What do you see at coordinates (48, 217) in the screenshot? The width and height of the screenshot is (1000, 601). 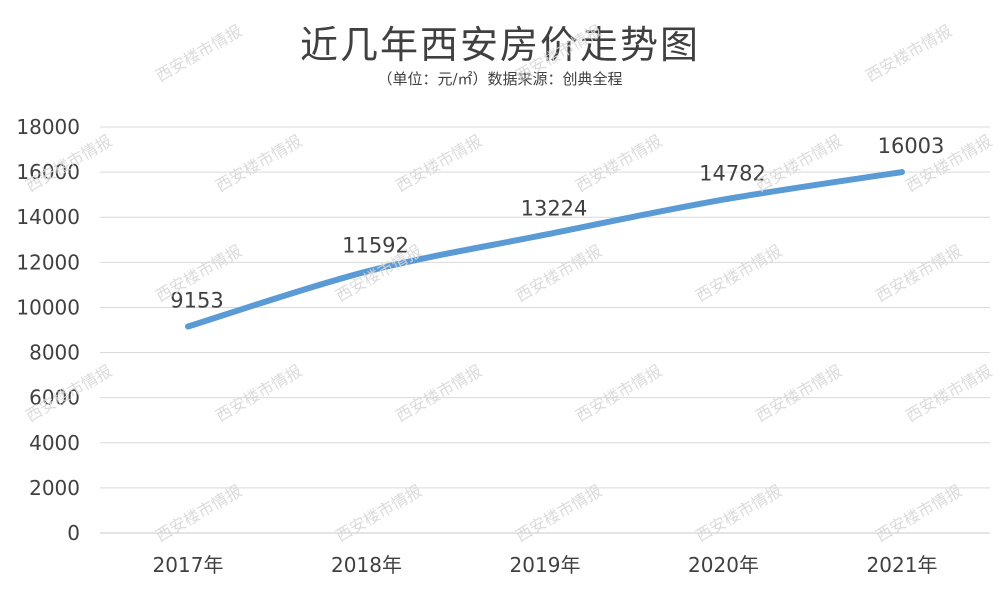 I see `y-tick-label: 14000` at bounding box center [48, 217].